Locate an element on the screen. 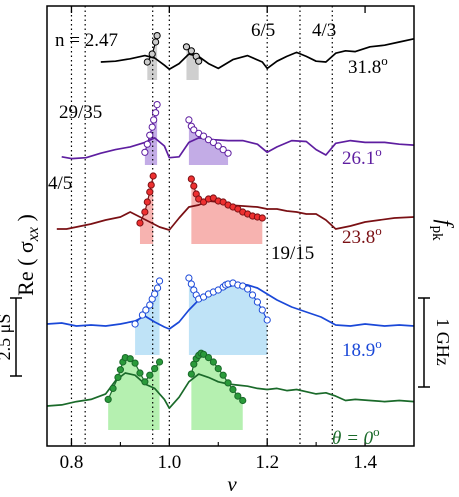  x-axis-label: ν is located at coordinates (232, 484).